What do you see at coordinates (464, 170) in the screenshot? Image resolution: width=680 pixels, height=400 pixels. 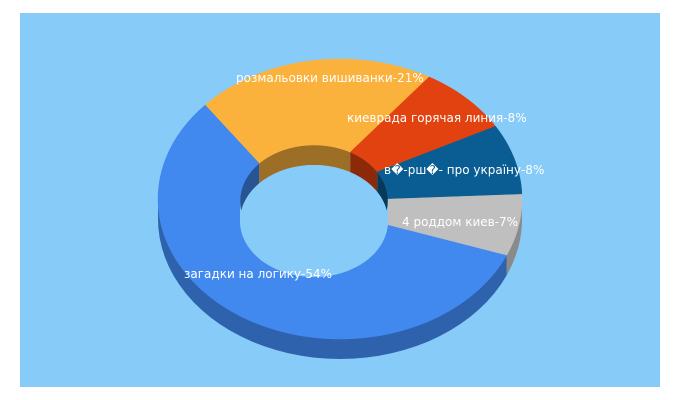 I see `slice-label: в�-рш�- про україну-8%` at bounding box center [464, 170].